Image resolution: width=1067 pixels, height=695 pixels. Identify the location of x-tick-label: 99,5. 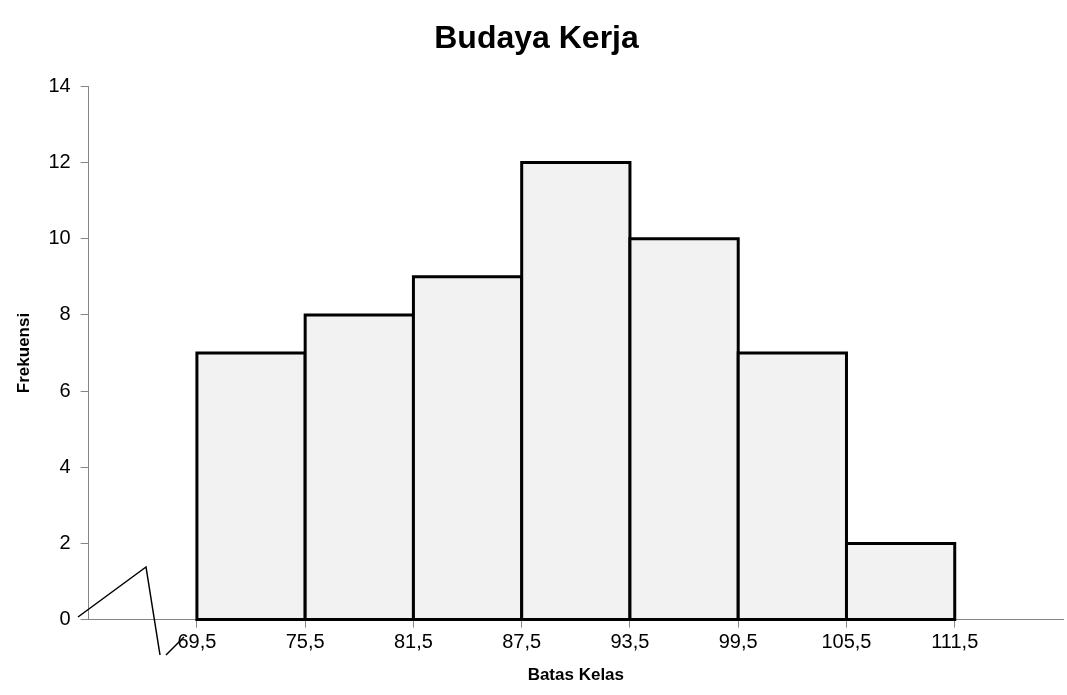
(738, 641).